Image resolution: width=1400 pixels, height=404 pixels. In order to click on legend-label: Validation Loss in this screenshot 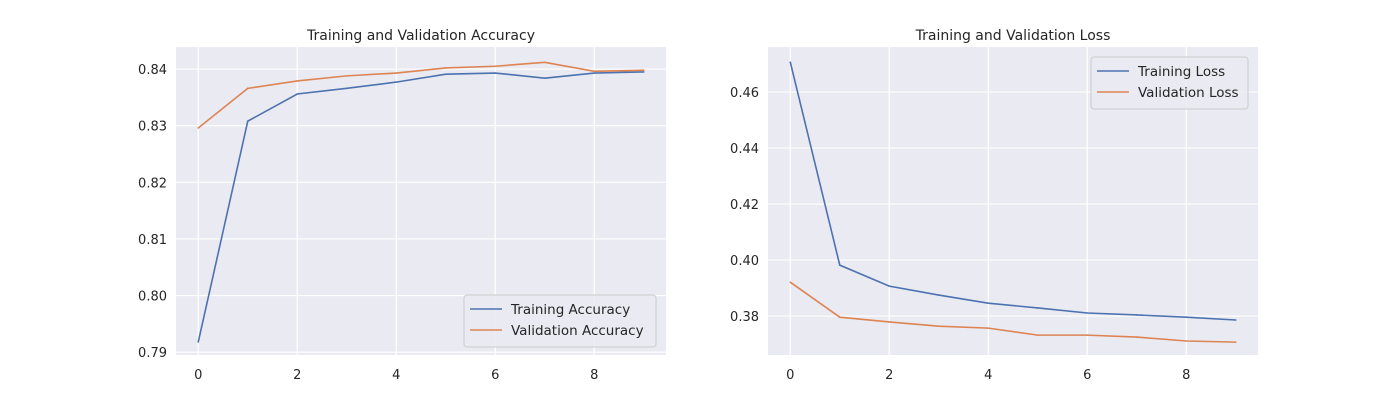, I will do `click(1188, 93)`.